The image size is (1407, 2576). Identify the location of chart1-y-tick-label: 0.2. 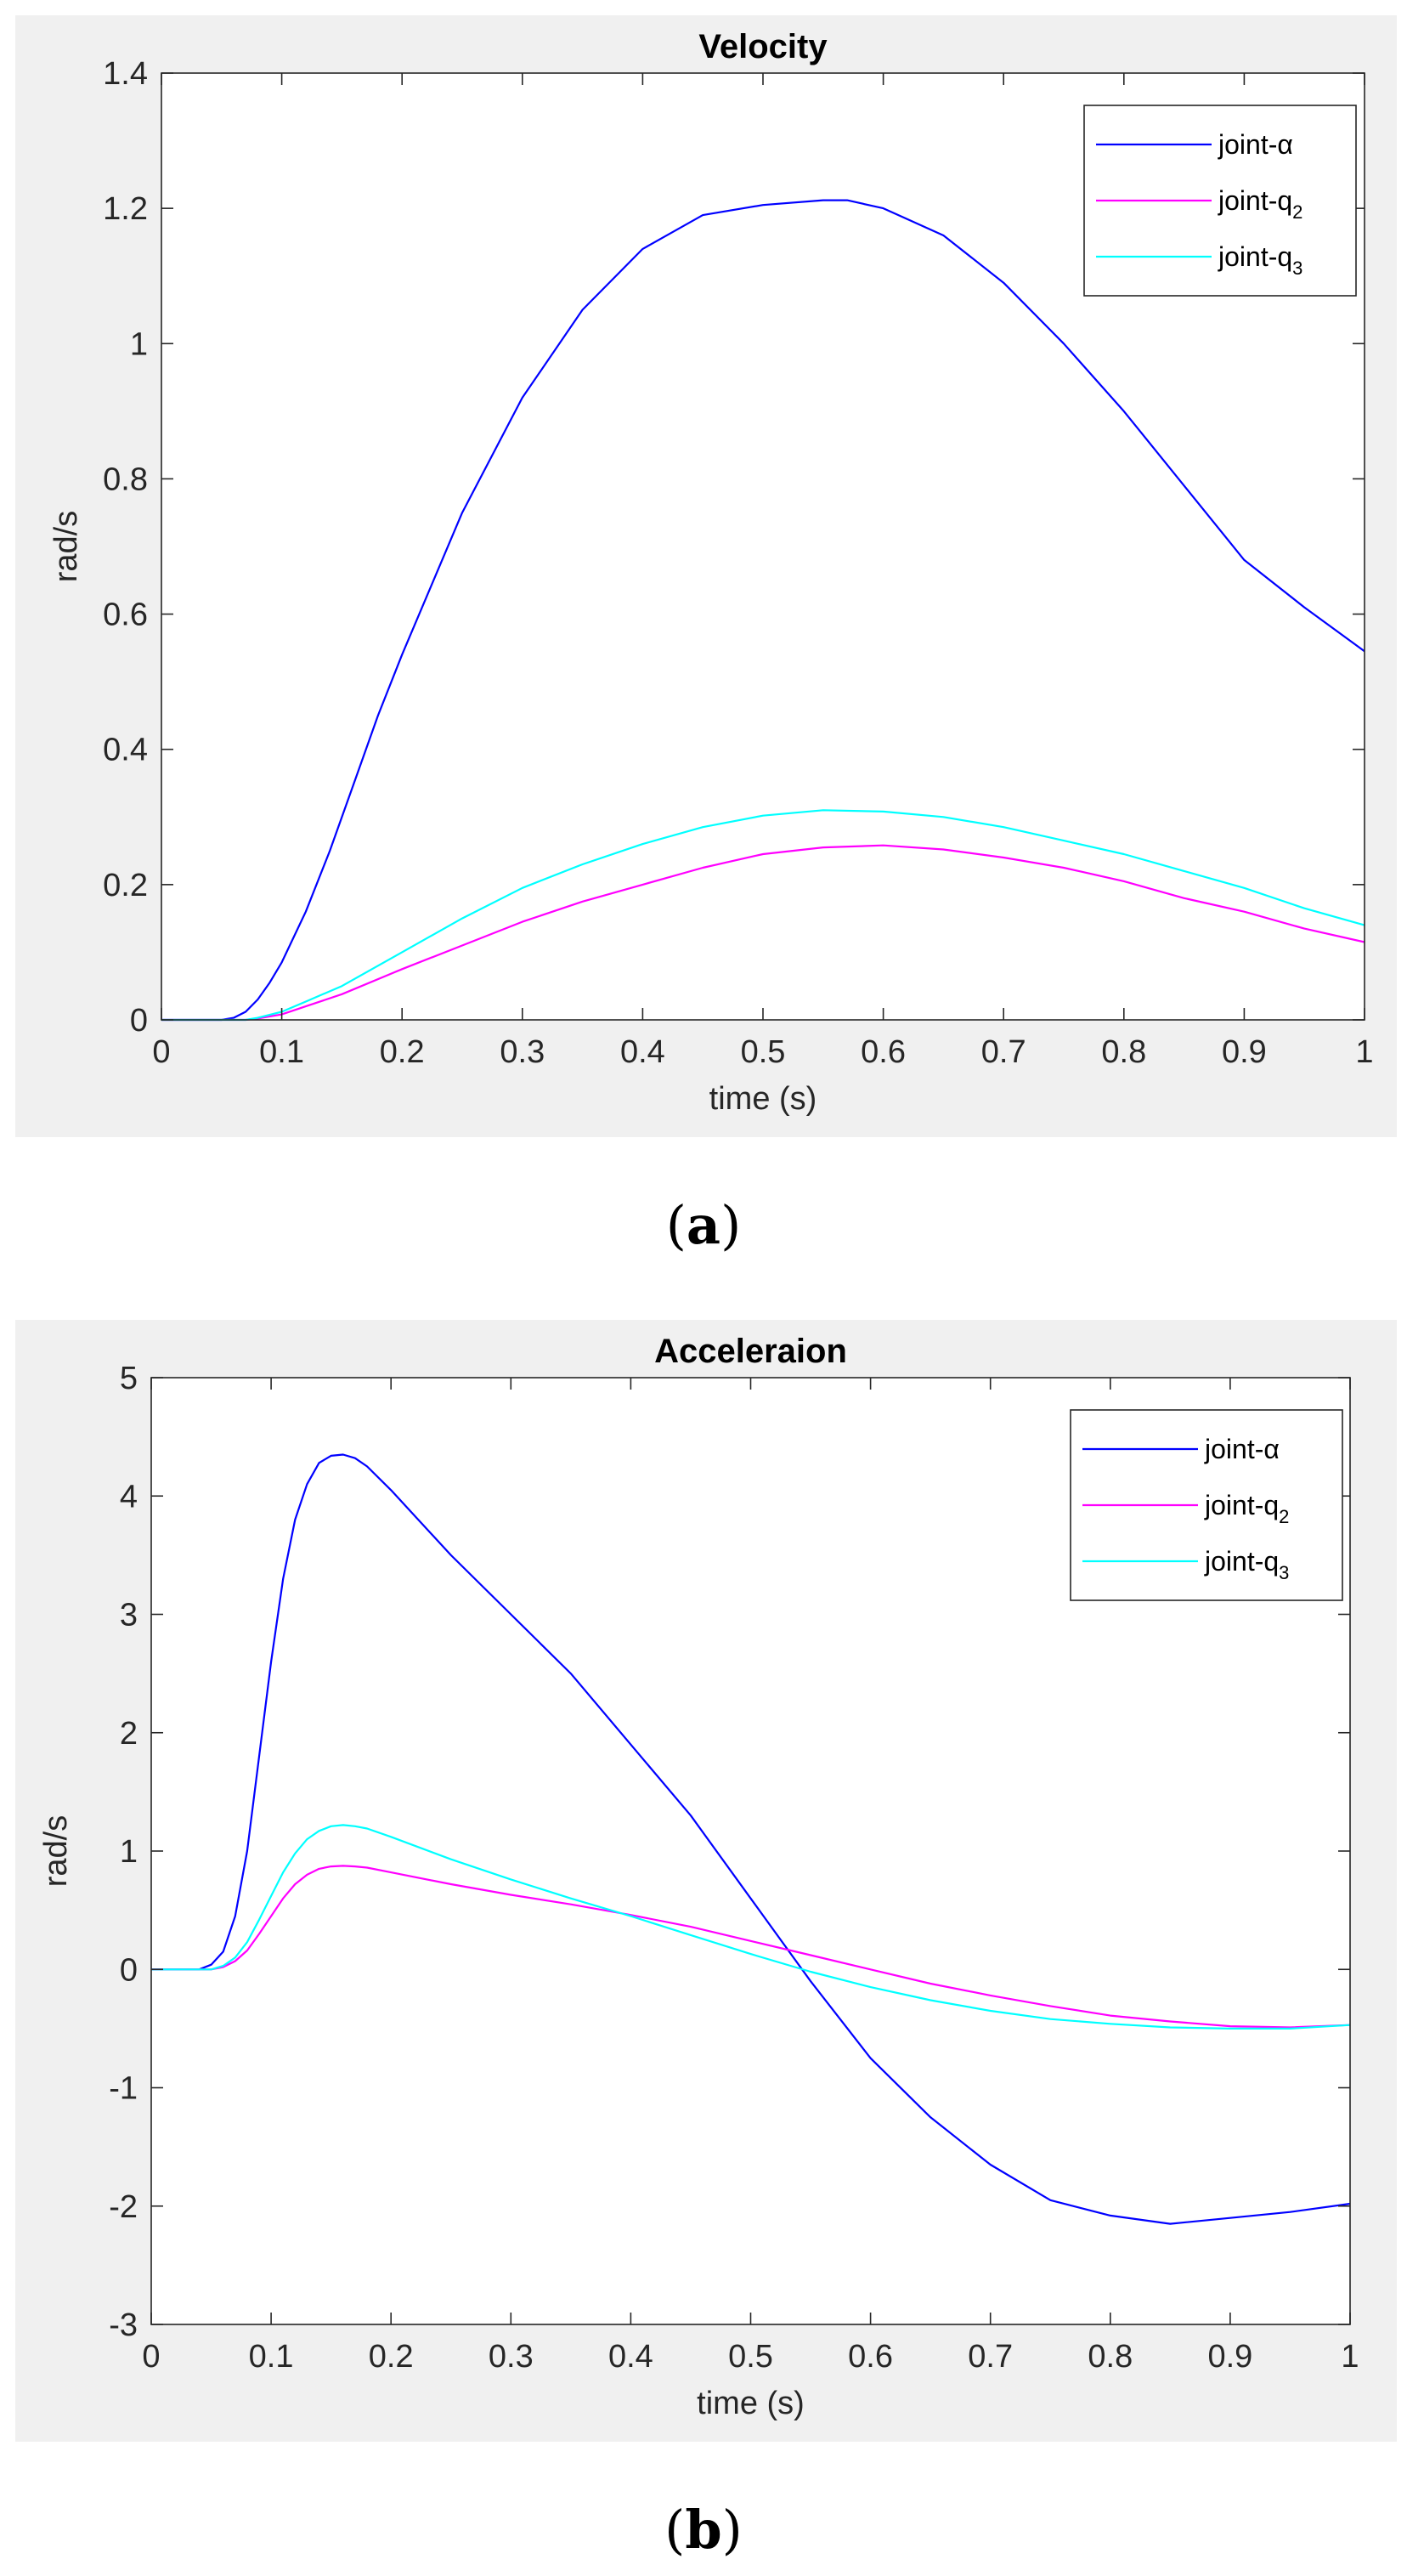
(125, 885).